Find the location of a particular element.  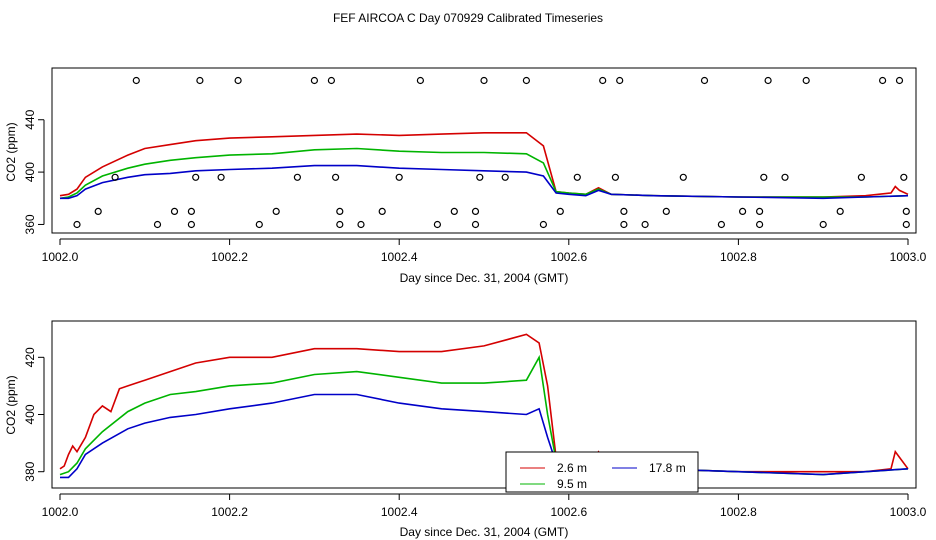

bottom-x-axis-label: Day since Dec. 31, 2004 (GMT) is located at coordinates (484, 532).